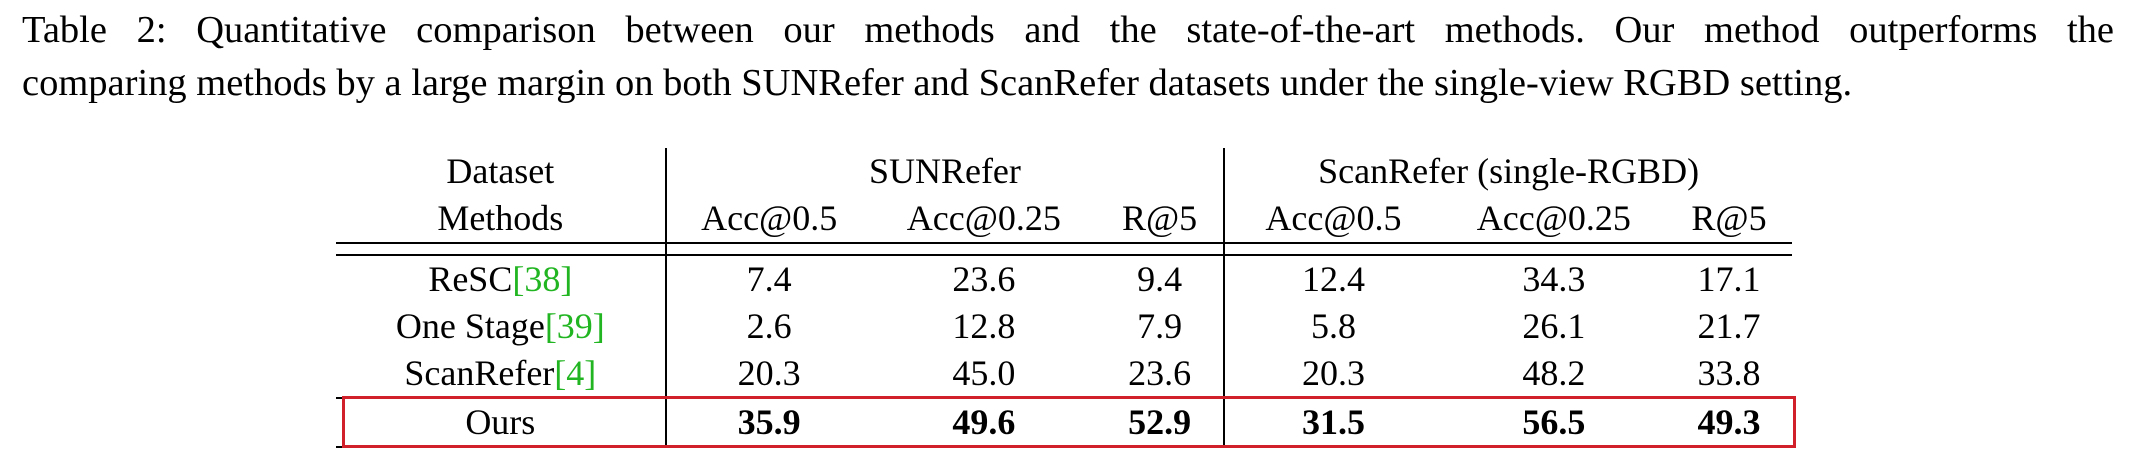  Describe the element at coordinates (501, 279) in the screenshot. I see `method-cell: ReSC[38]` at that location.